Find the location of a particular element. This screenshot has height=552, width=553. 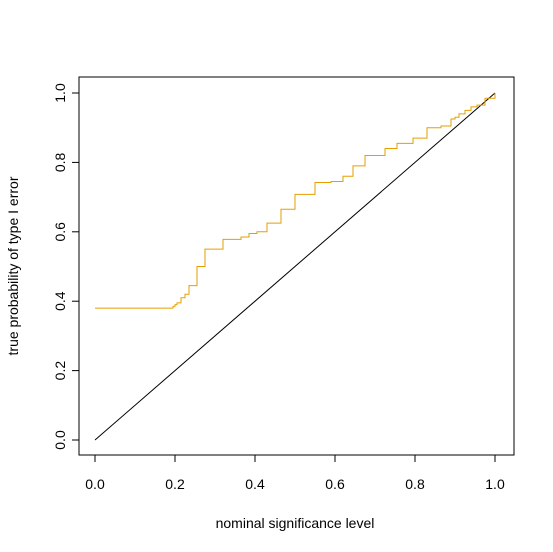

x-tick-label: 0.4 is located at coordinates (255, 484).